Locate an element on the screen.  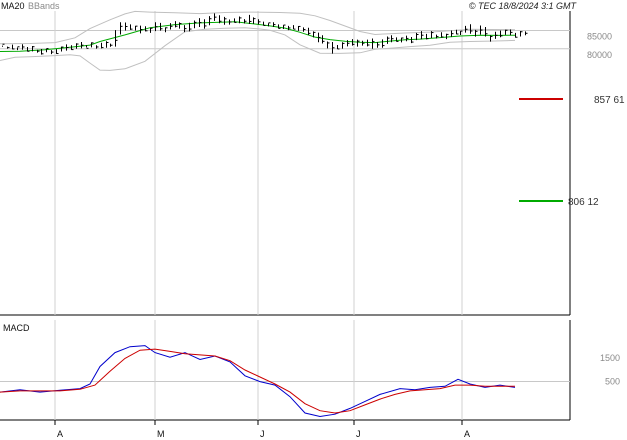
macd-series-macd is located at coordinates (258, 381).